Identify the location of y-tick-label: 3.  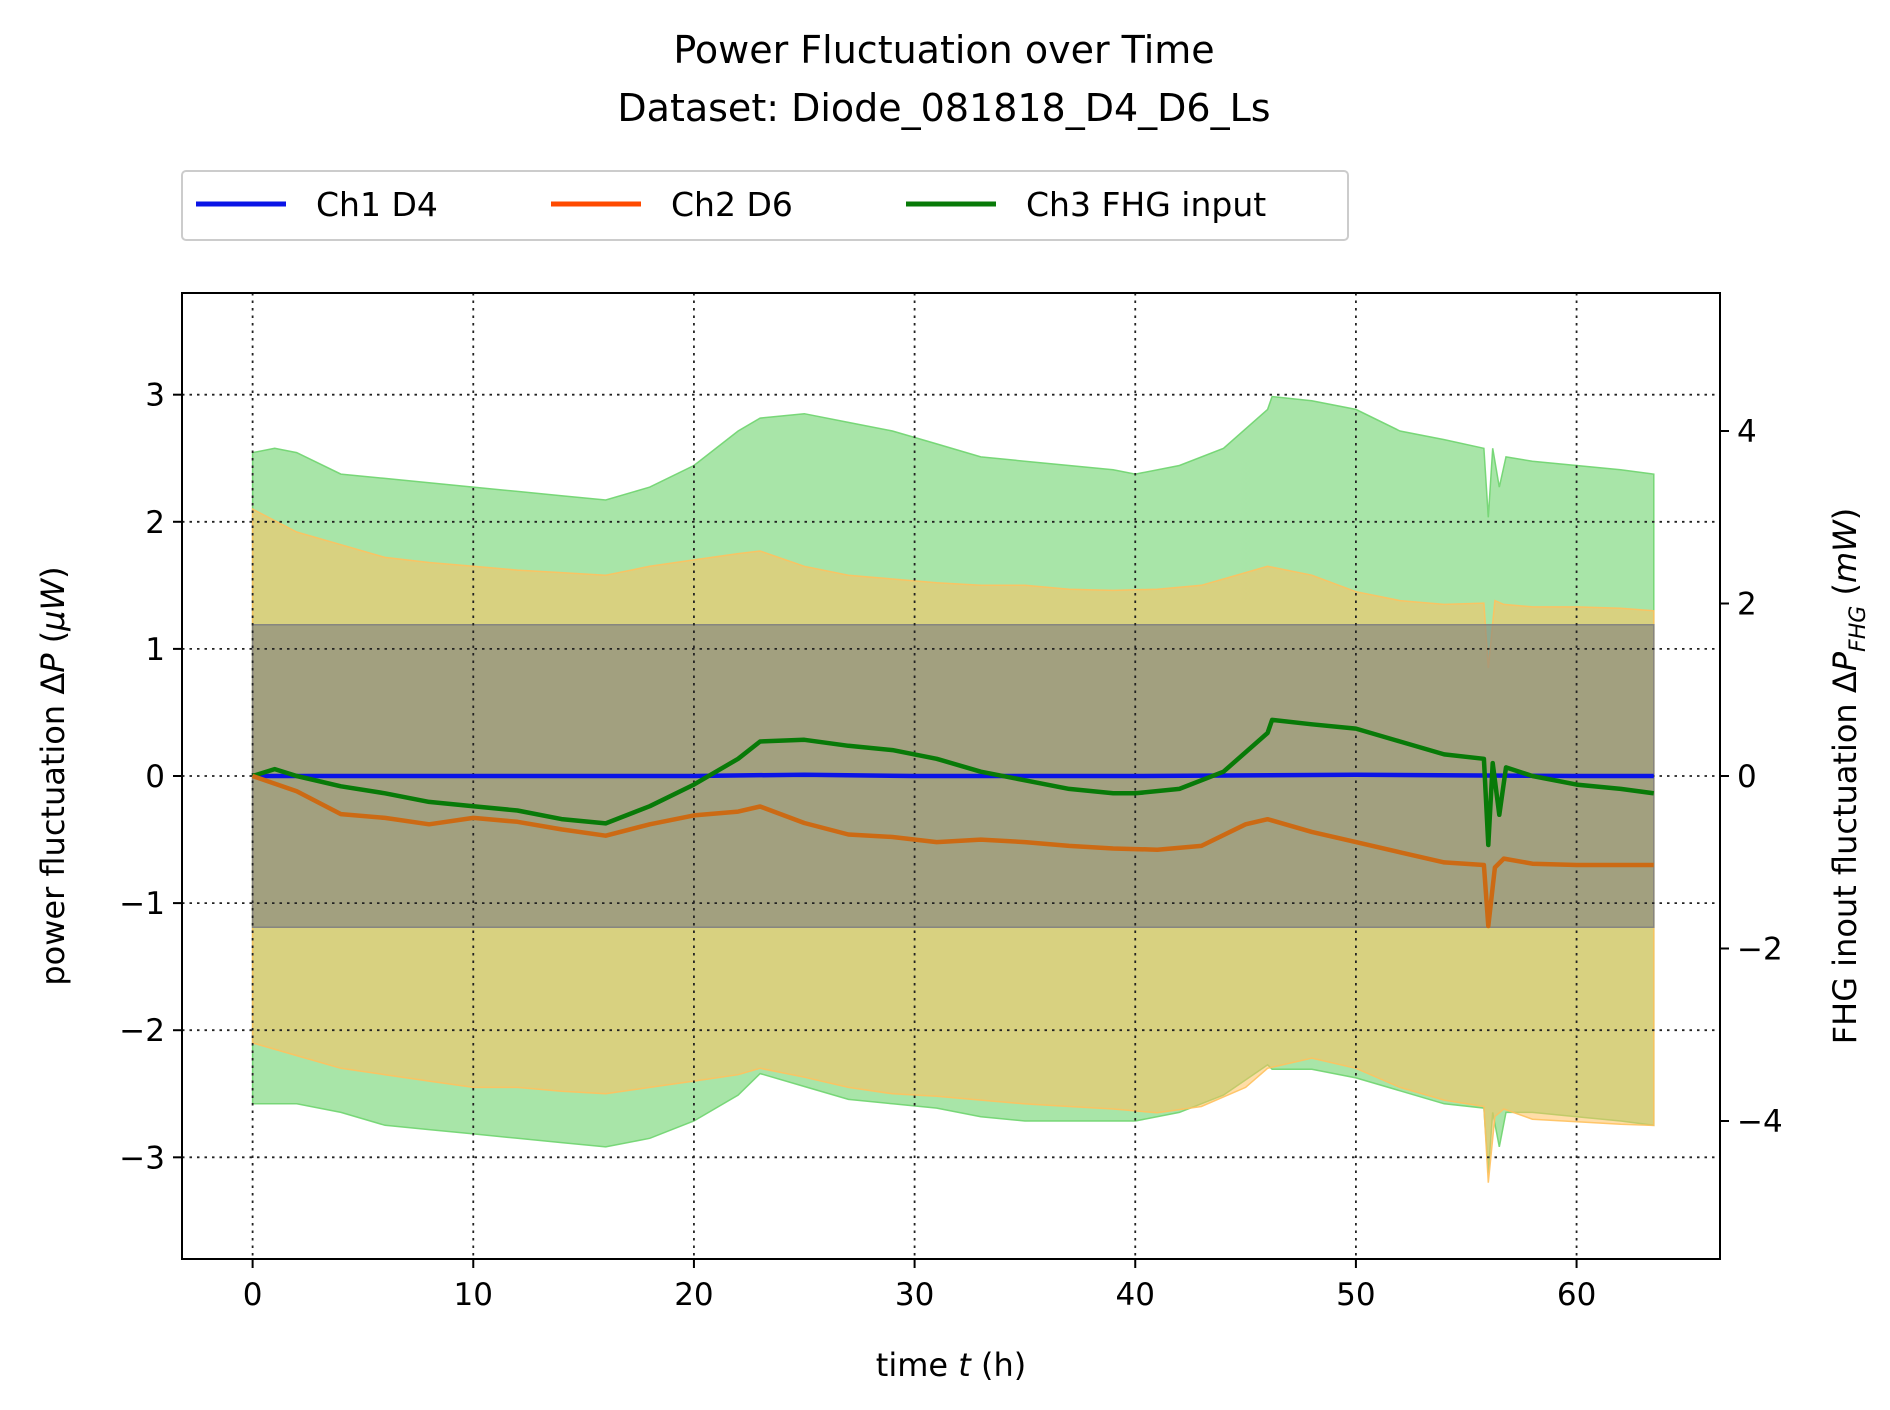
(155, 396).